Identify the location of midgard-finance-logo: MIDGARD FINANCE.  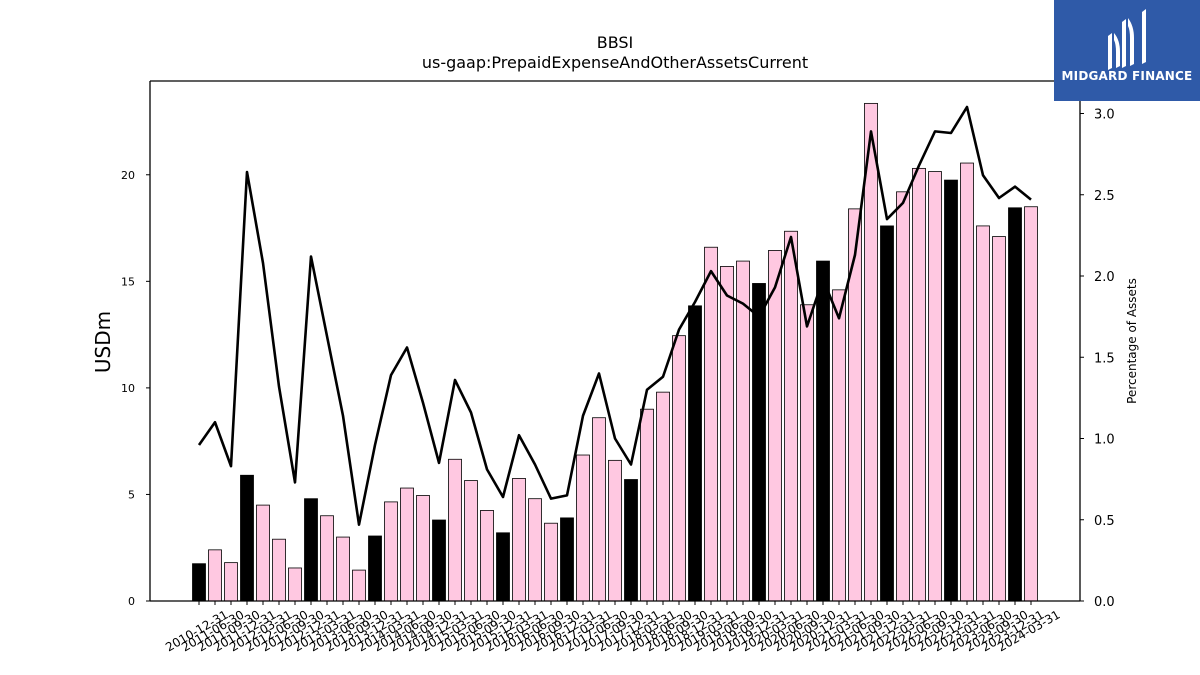
(1127, 50).